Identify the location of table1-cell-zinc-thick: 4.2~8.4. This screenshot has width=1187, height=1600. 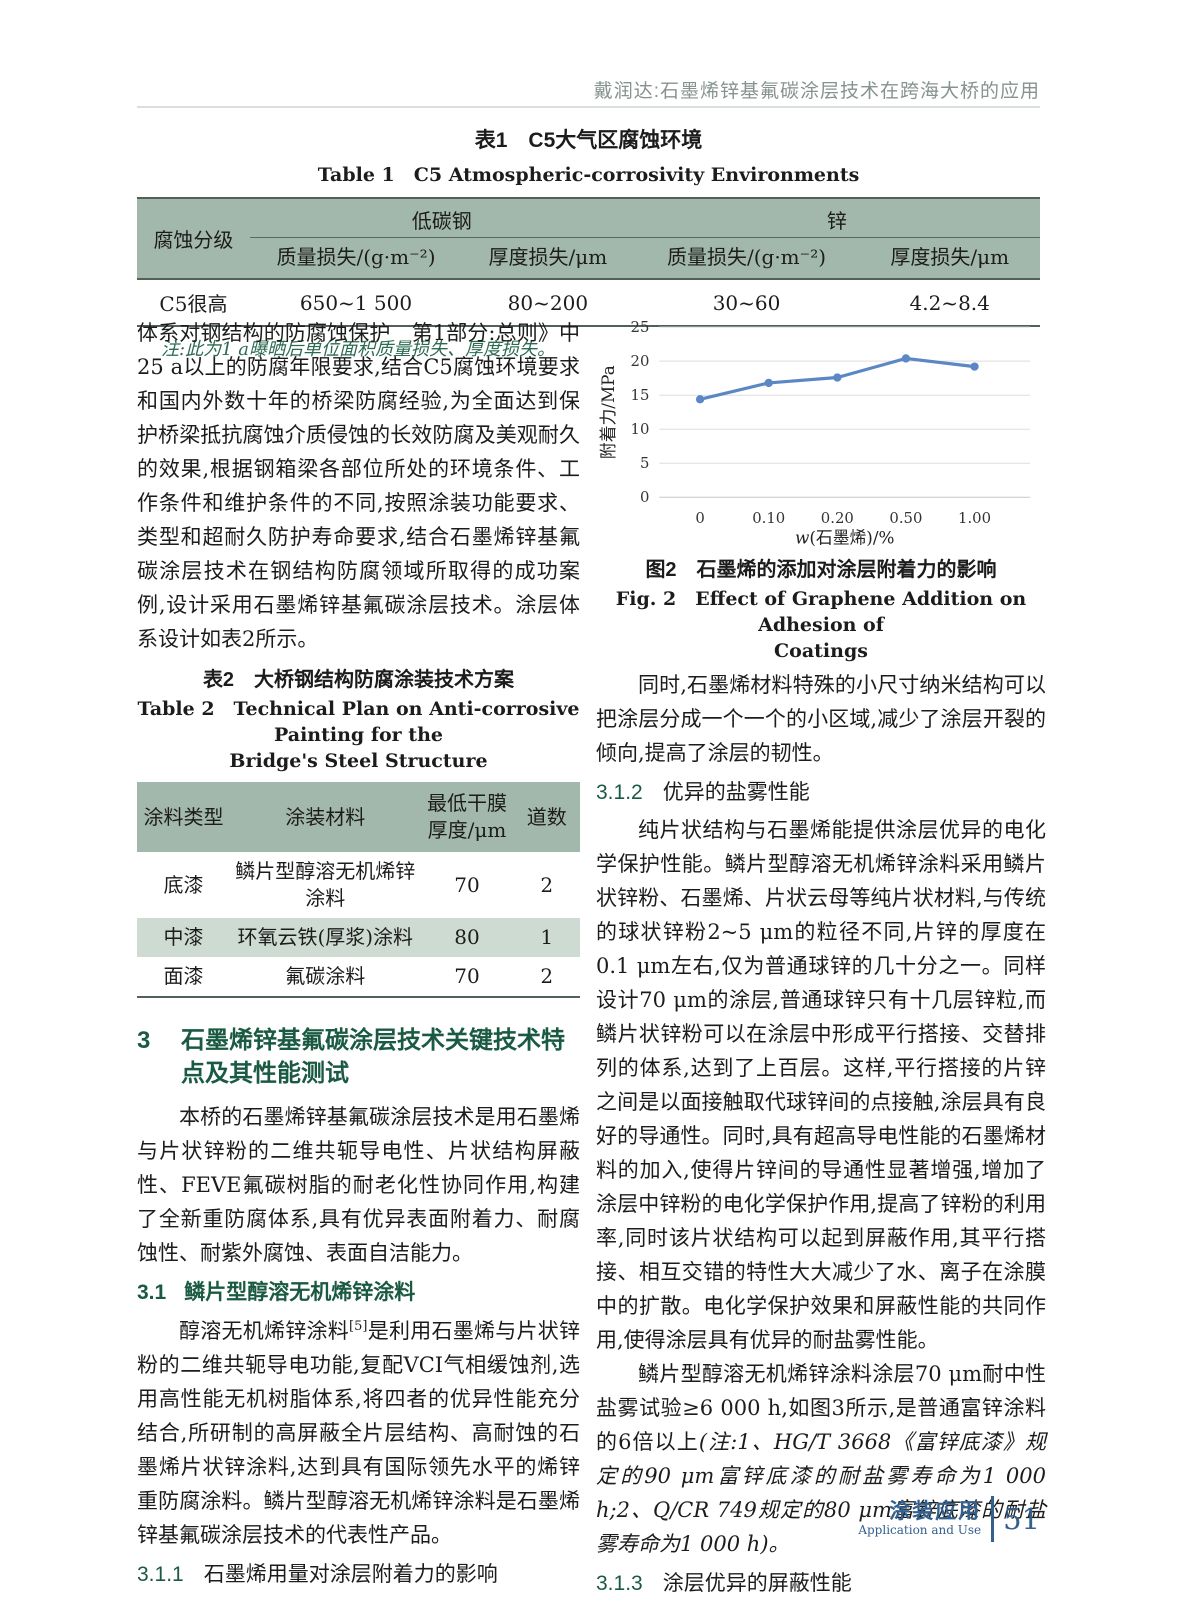
(949, 302).